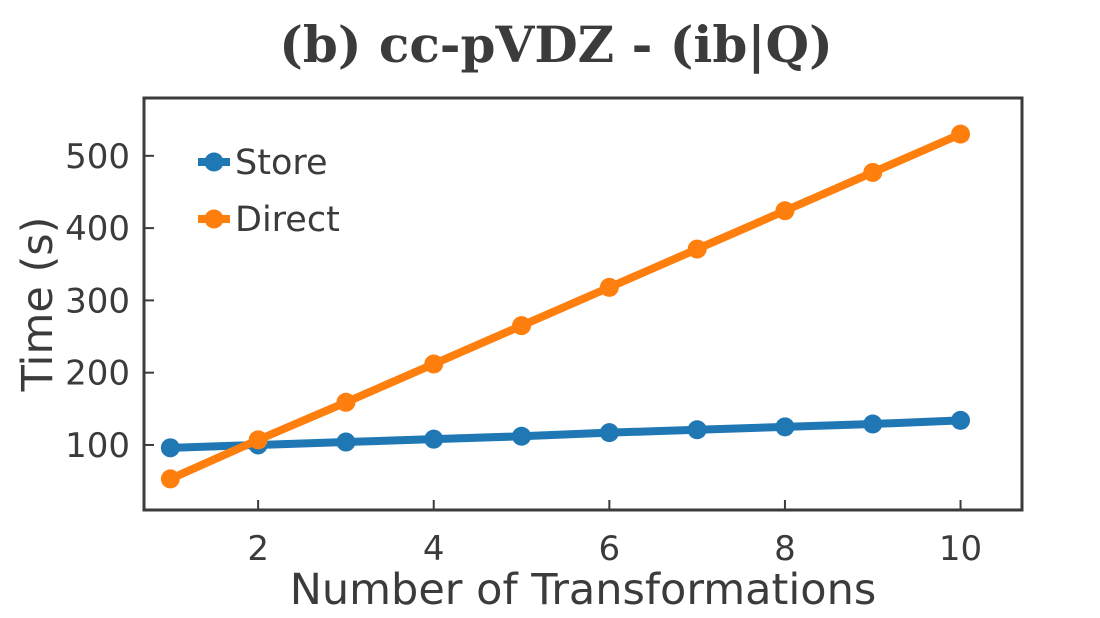 This screenshot has height=618, width=1100. I want to click on legend-direct-marker, so click(214, 219).